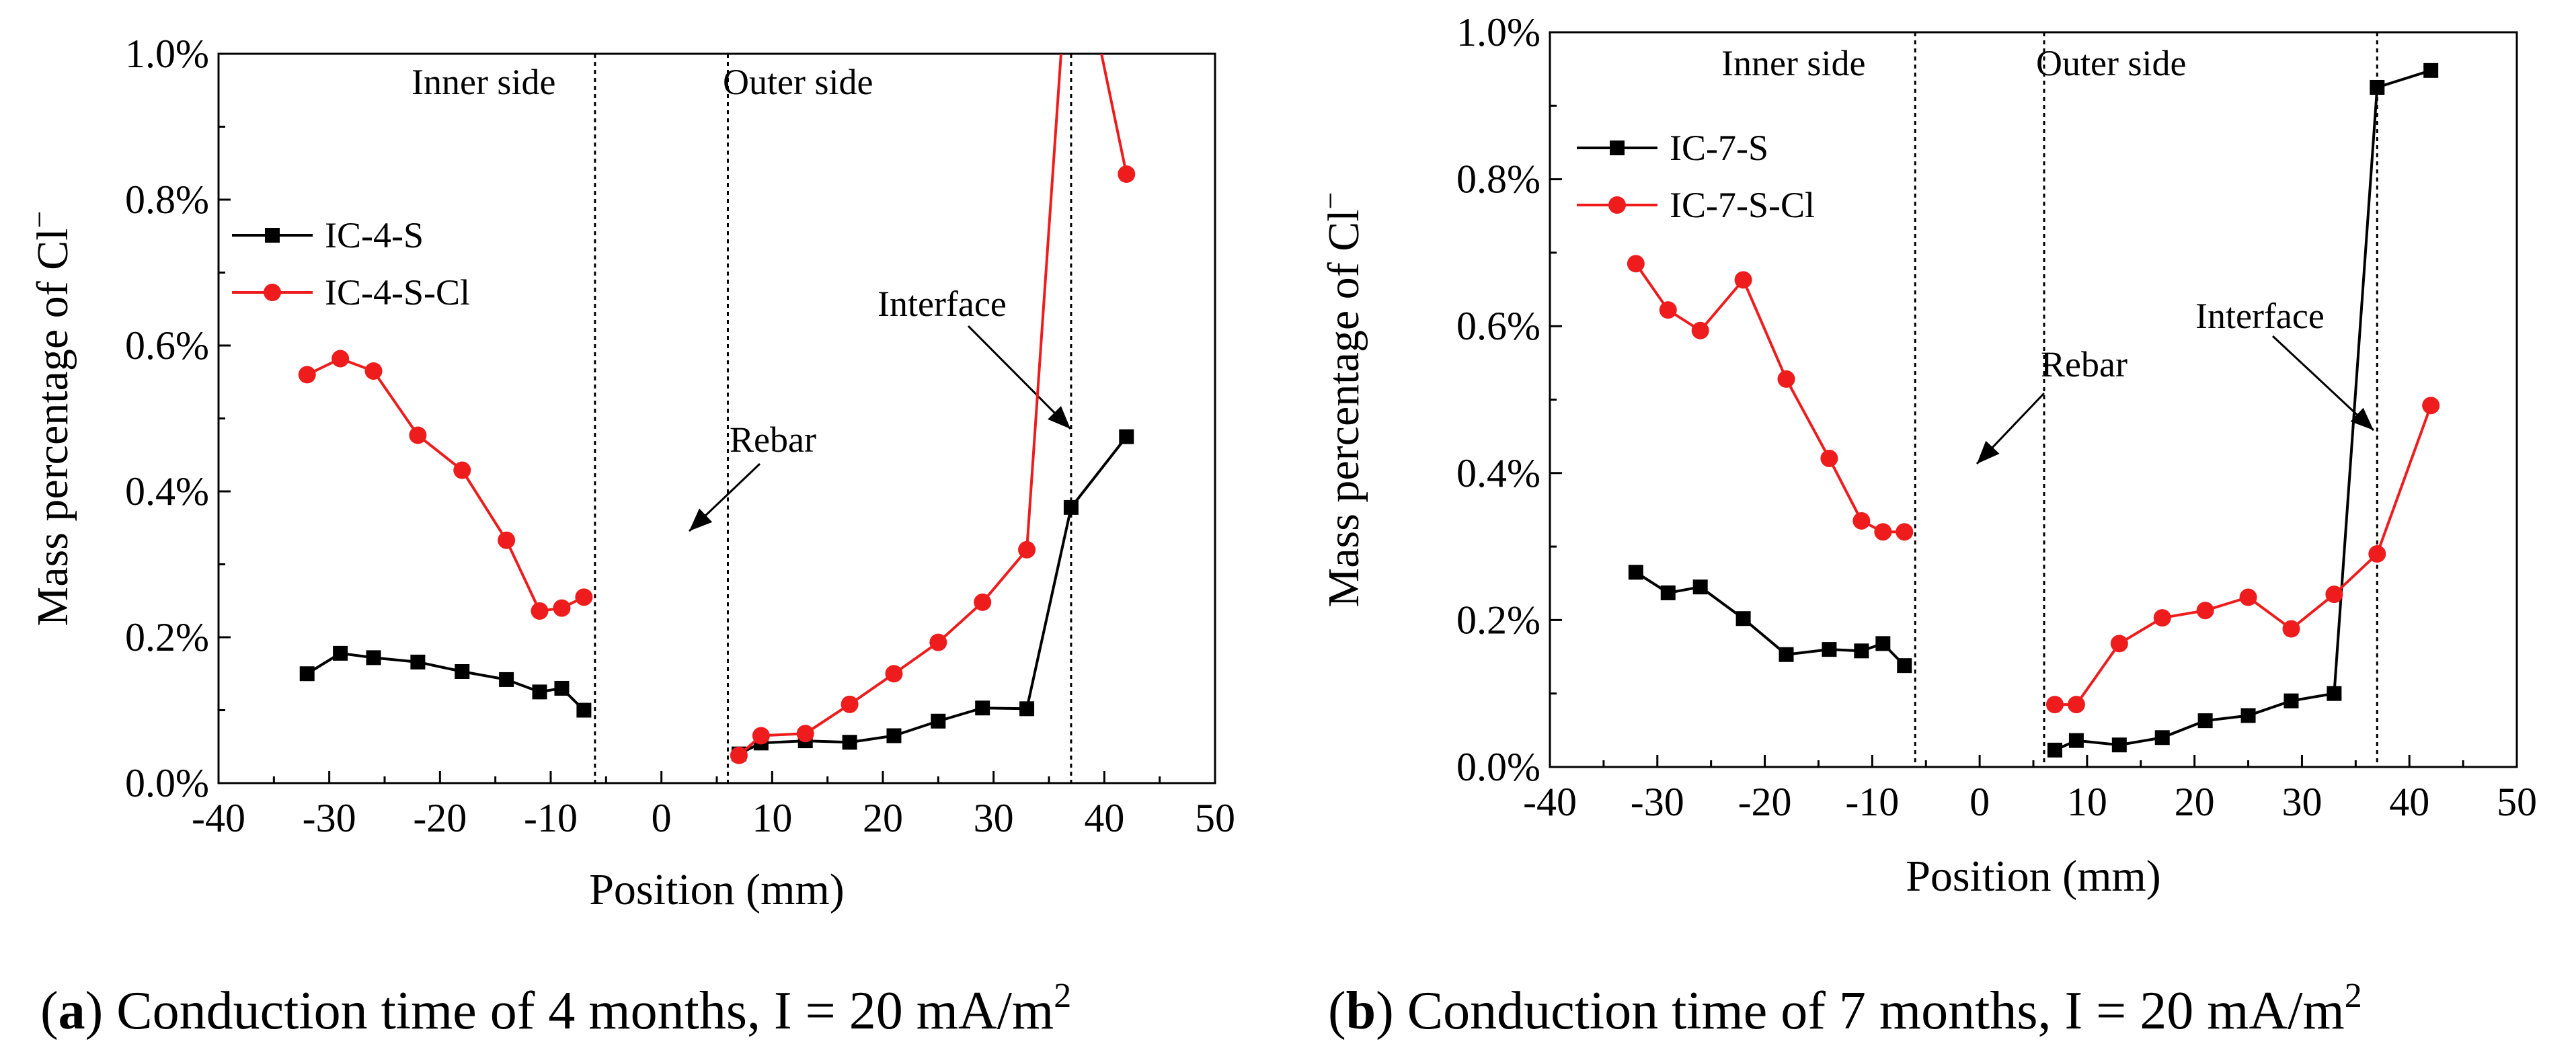 This screenshot has height=1052, width=2576. Describe the element at coordinates (551, 818) in the screenshot. I see `panel-a-x-tick-label: -10` at that location.